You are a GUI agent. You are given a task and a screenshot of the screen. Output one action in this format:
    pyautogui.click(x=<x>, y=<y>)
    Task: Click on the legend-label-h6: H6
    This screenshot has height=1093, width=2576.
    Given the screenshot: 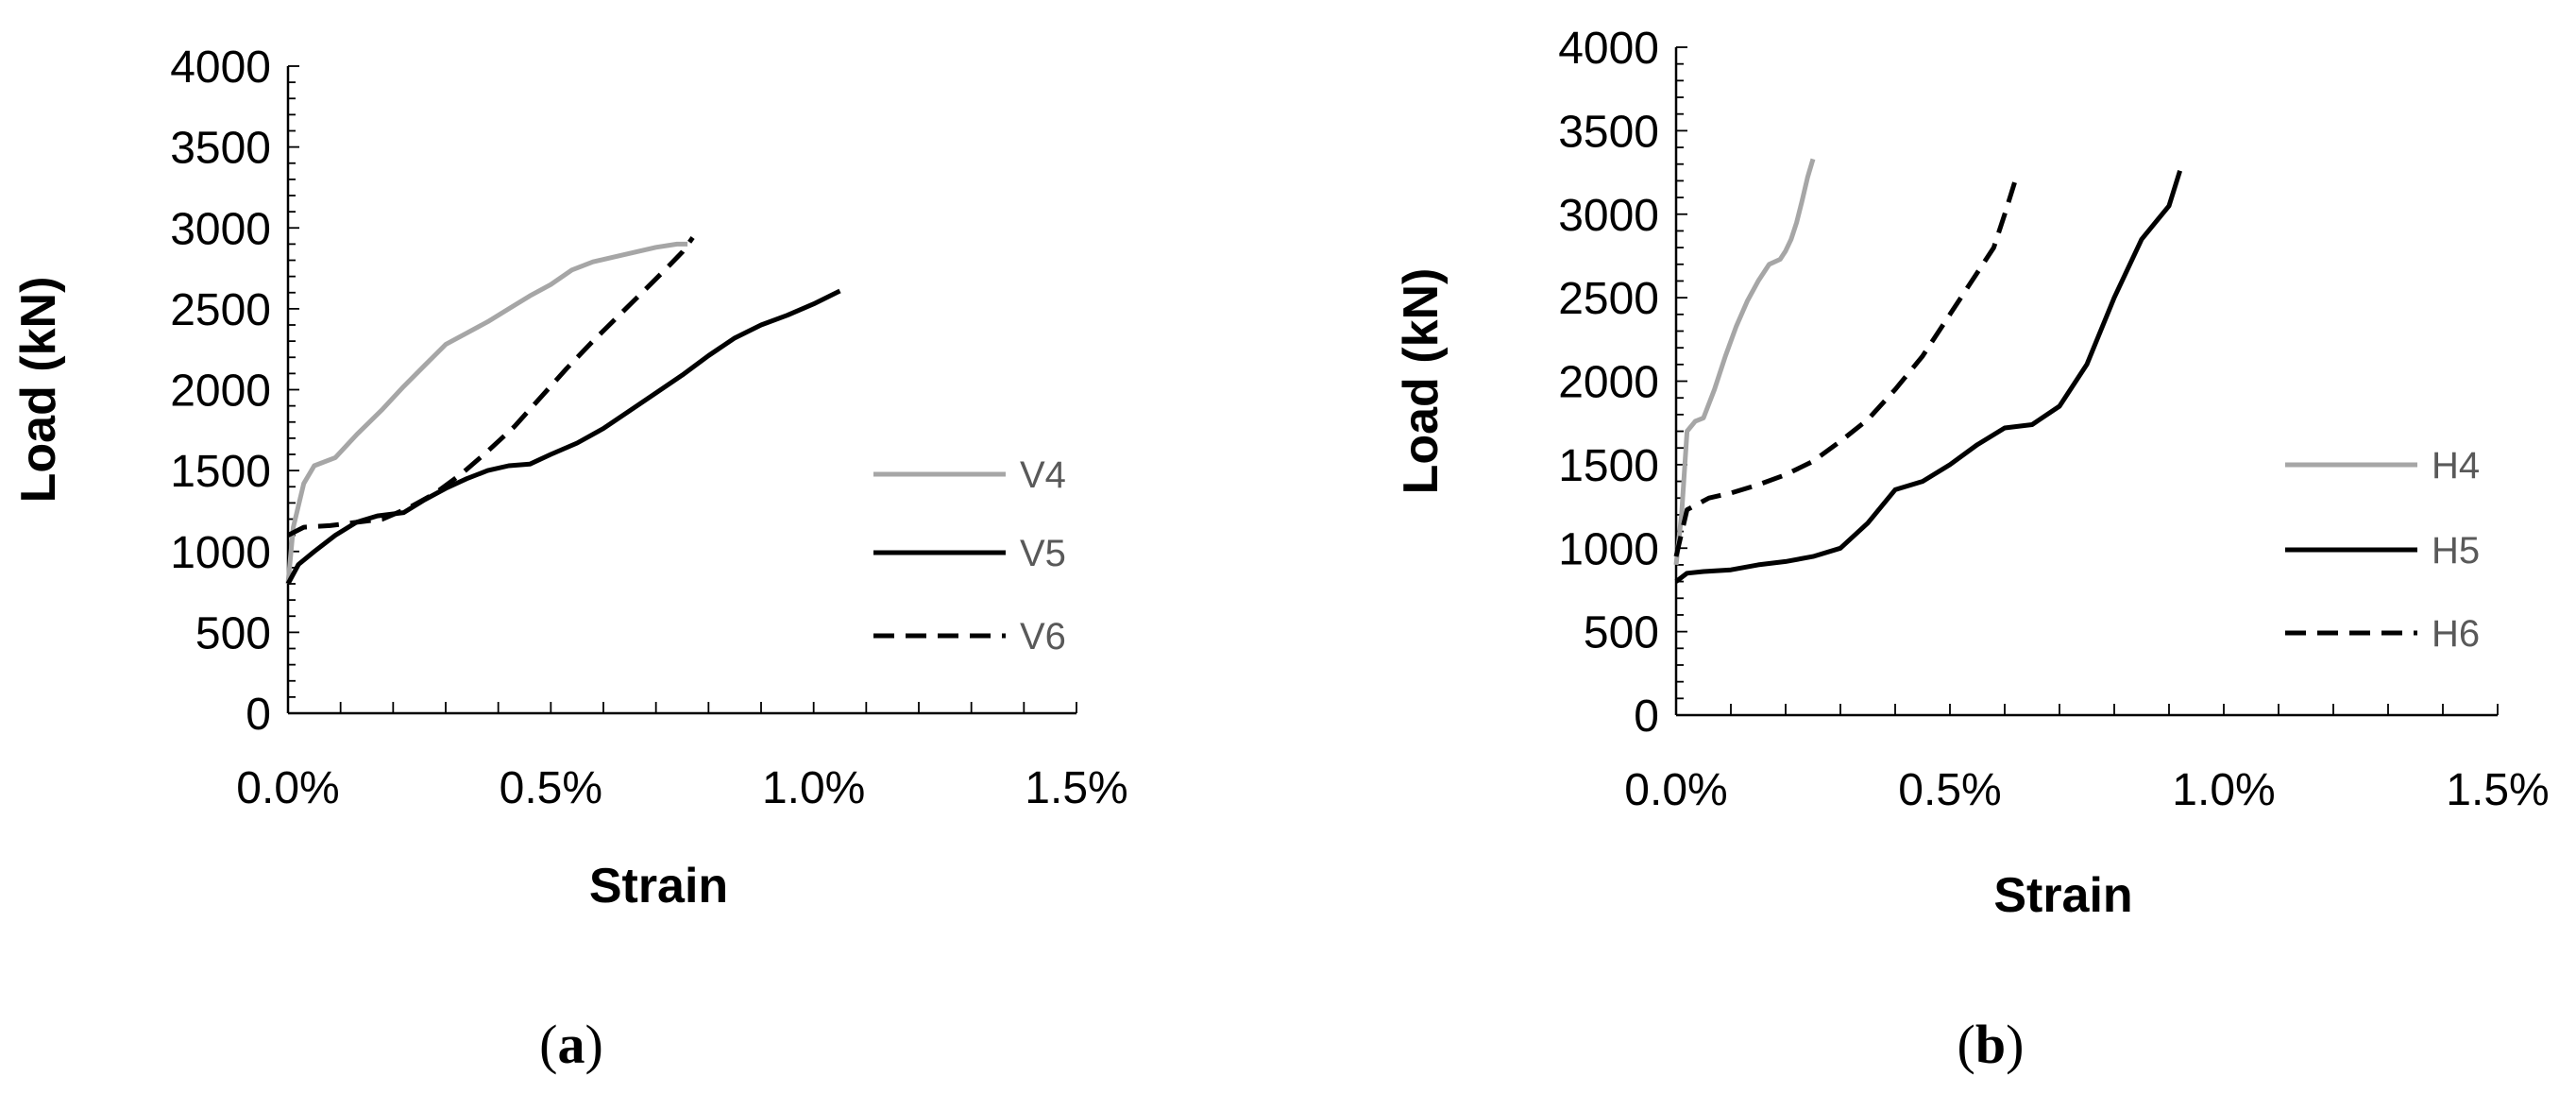 What is the action you would take?
    pyautogui.click(x=2456, y=634)
    